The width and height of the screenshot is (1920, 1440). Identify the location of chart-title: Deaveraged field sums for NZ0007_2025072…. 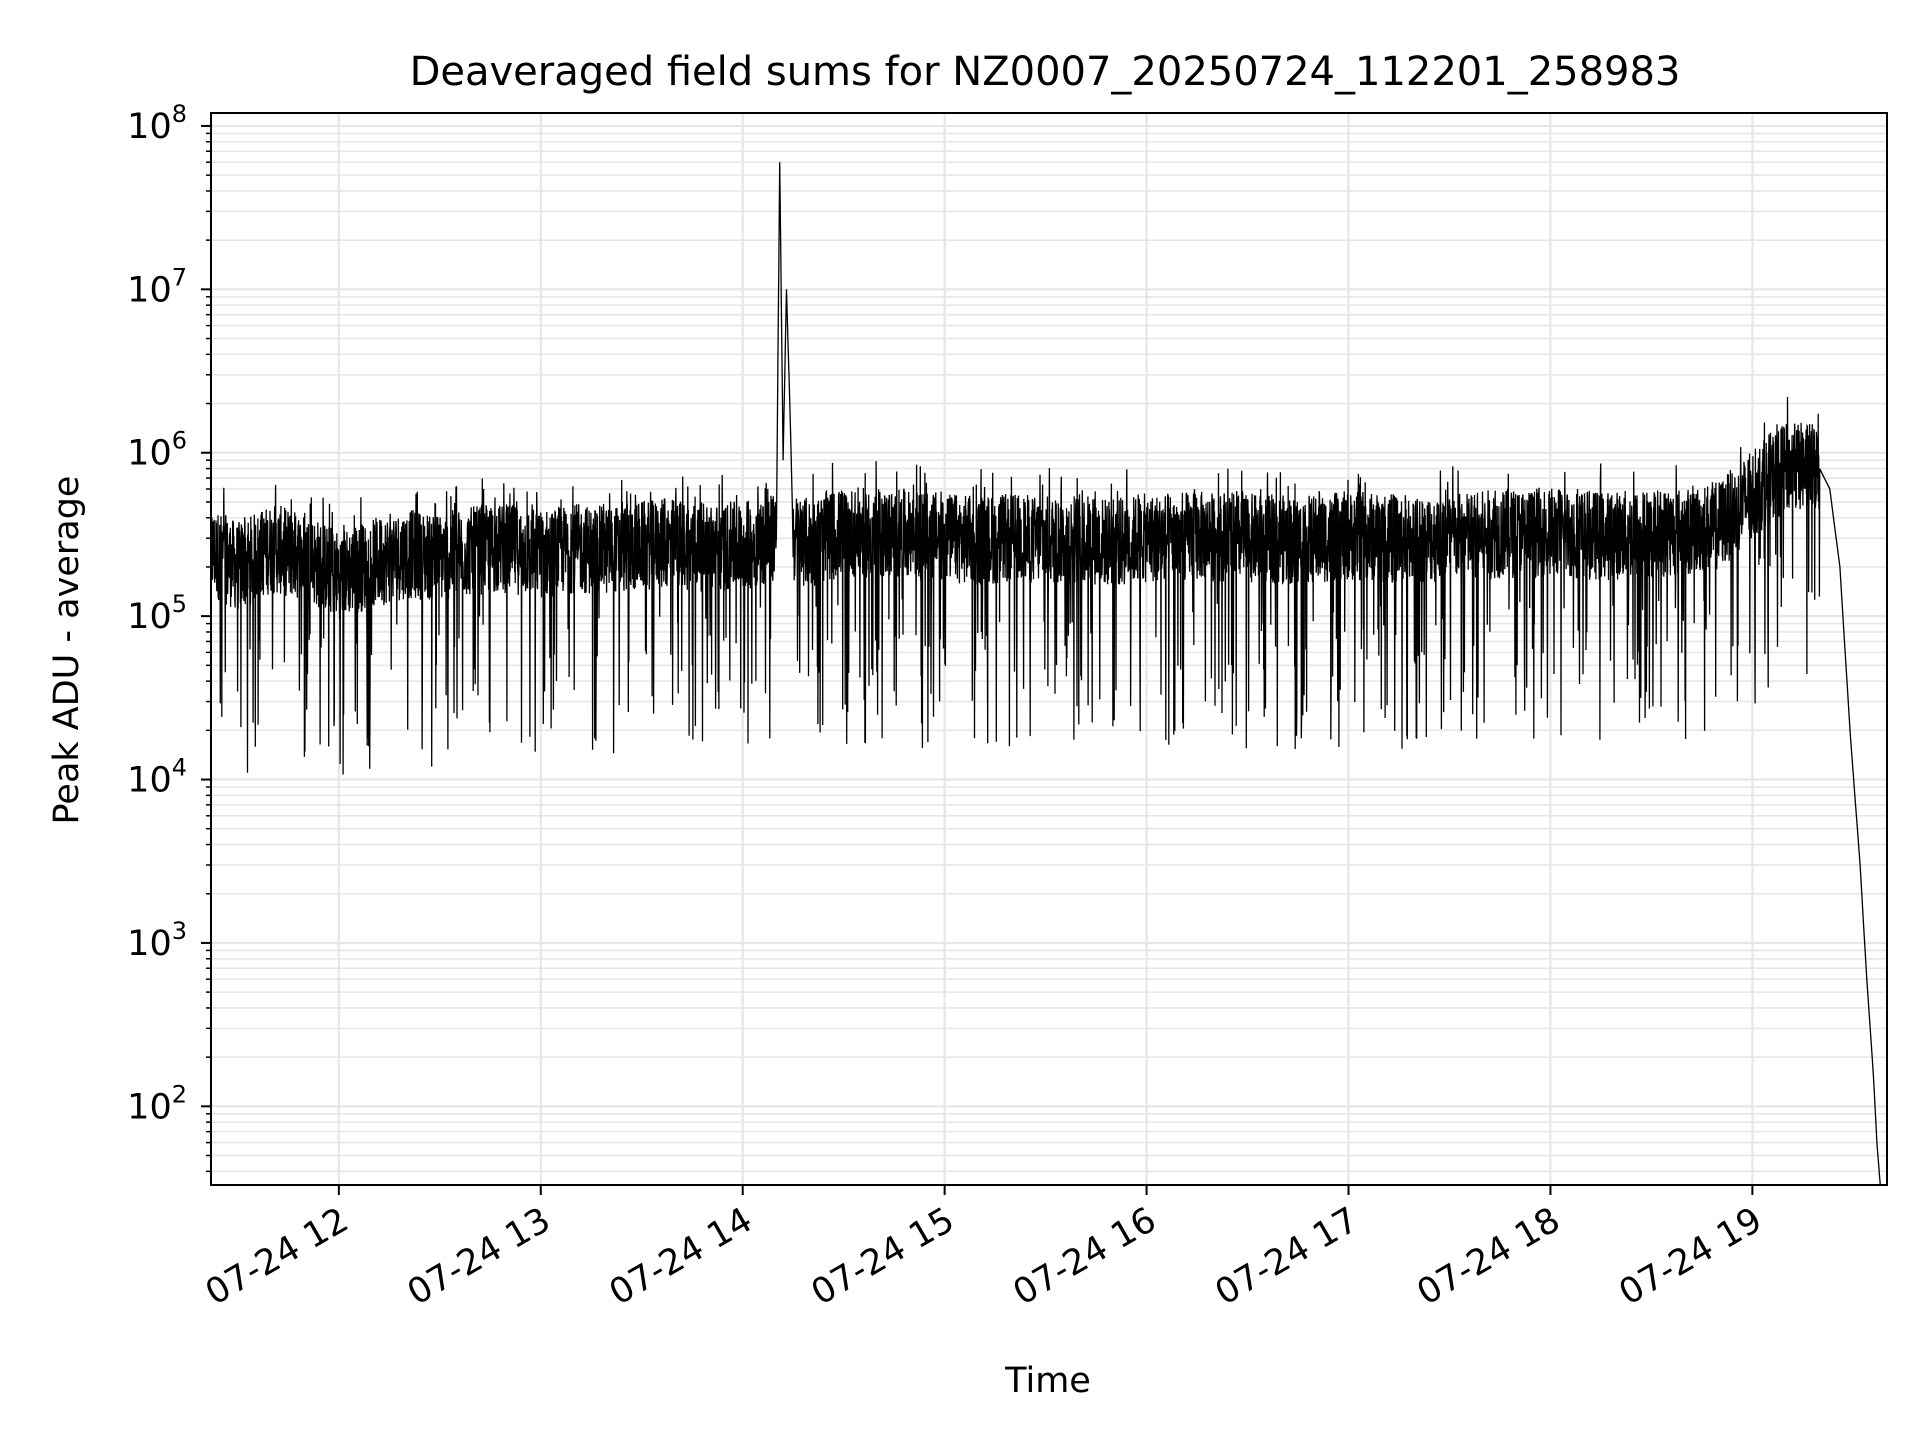
(1045, 72).